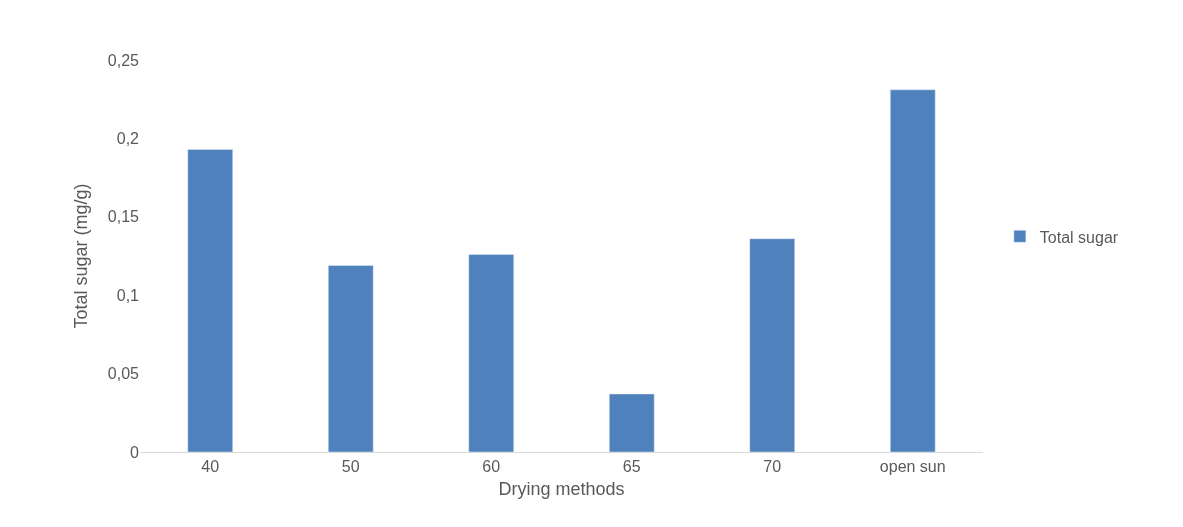 The width and height of the screenshot is (1183, 527). Describe the element at coordinates (123, 374) in the screenshot. I see `y-tick-label: 0,05` at that location.